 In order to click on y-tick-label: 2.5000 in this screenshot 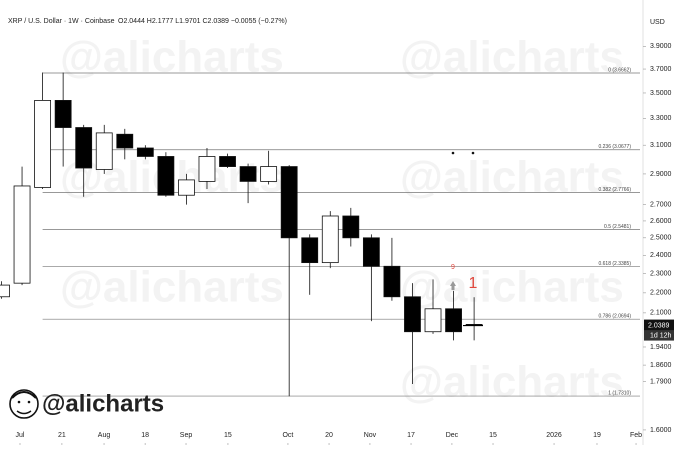, I will do `click(661, 238)`.